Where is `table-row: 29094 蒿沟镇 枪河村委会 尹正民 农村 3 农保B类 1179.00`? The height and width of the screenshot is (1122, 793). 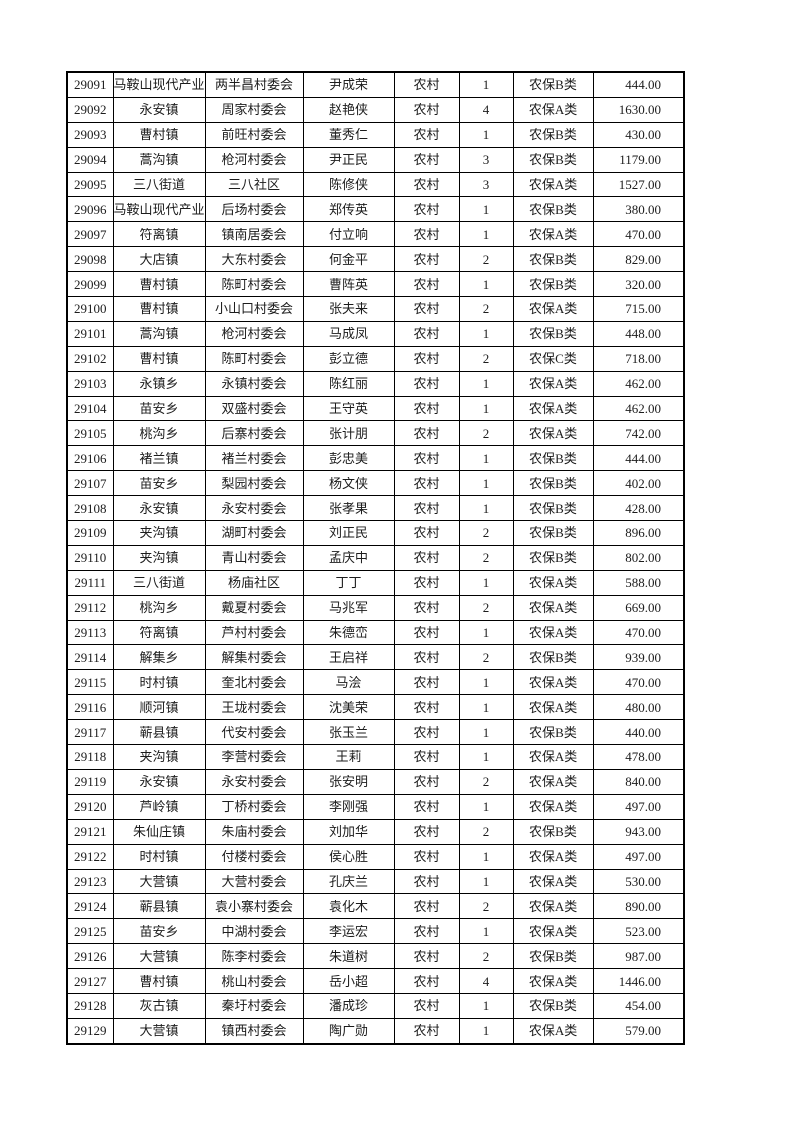
table-row: 29094 蒿沟镇 枪河村委会 尹正民 农村 3 农保B类 1179.00 is located at coordinates (375, 159).